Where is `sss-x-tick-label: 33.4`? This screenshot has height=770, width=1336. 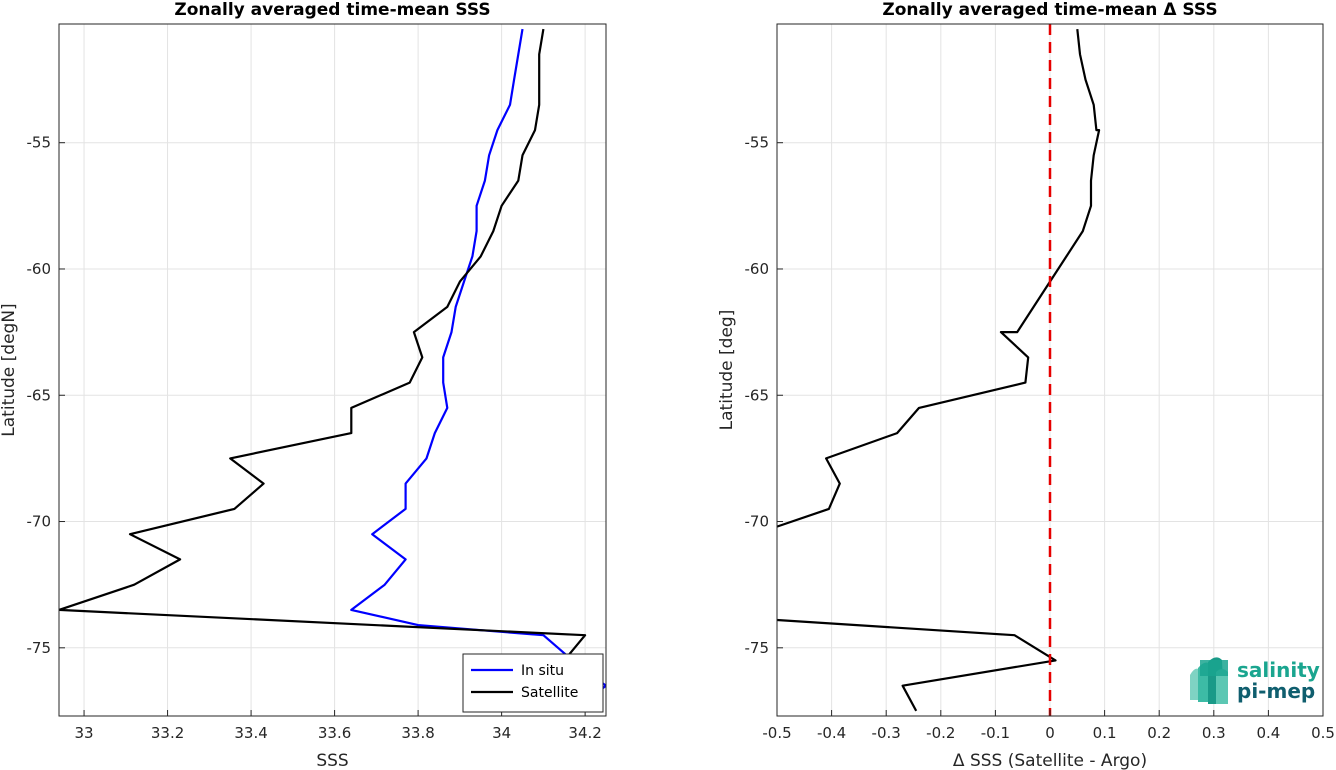 sss-x-tick-label: 33.4 is located at coordinates (250, 733).